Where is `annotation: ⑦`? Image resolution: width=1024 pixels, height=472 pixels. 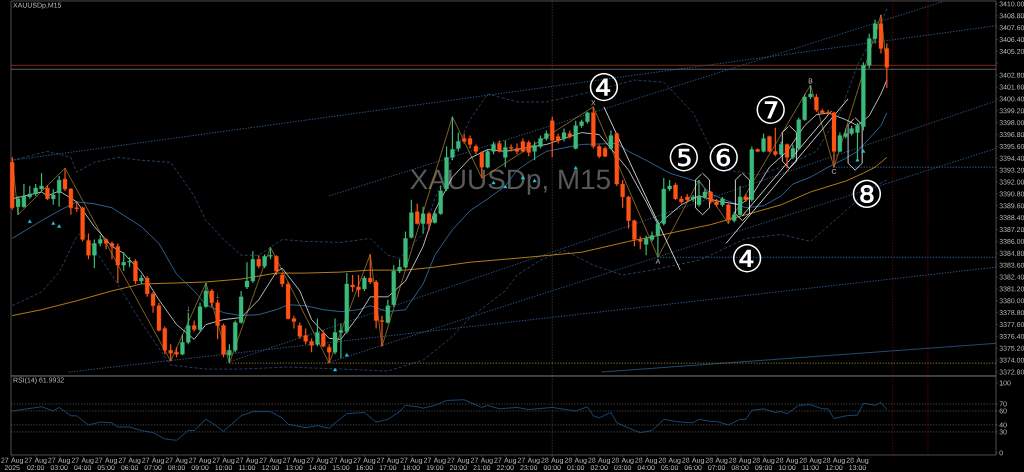
annotation: ⑦ is located at coordinates (770, 109).